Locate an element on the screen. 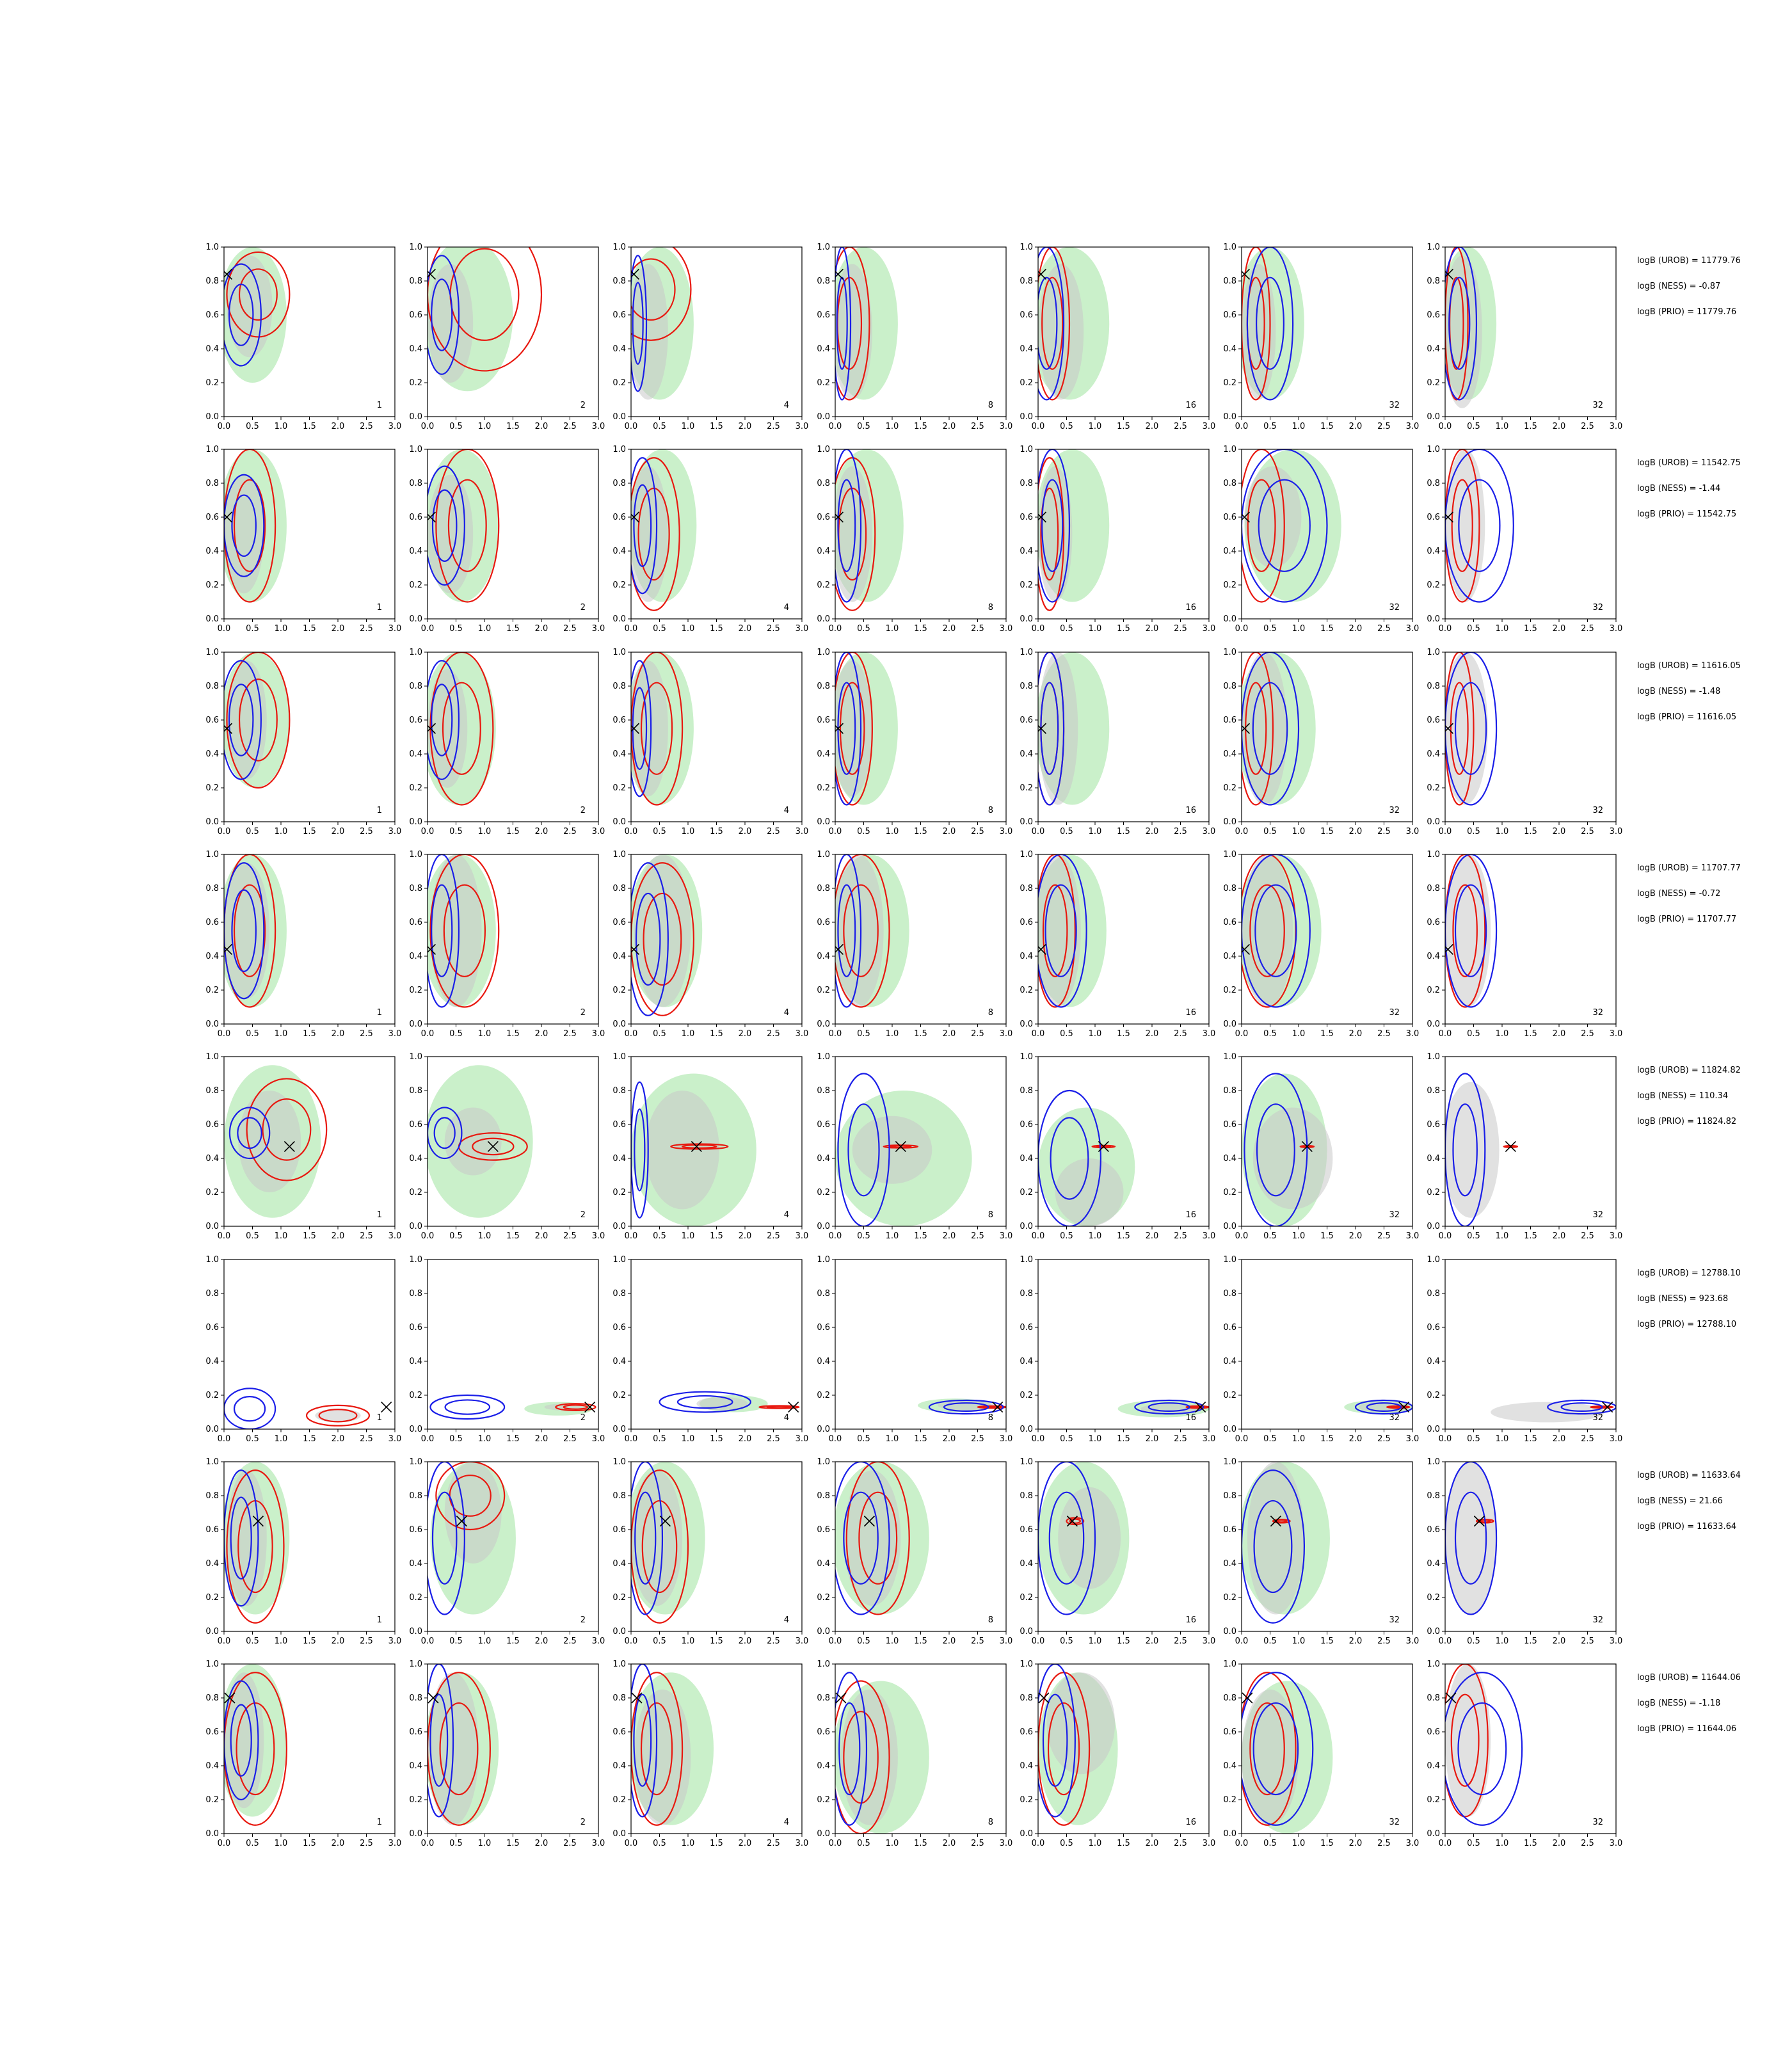  panel-label: 4 is located at coordinates (786, 810).